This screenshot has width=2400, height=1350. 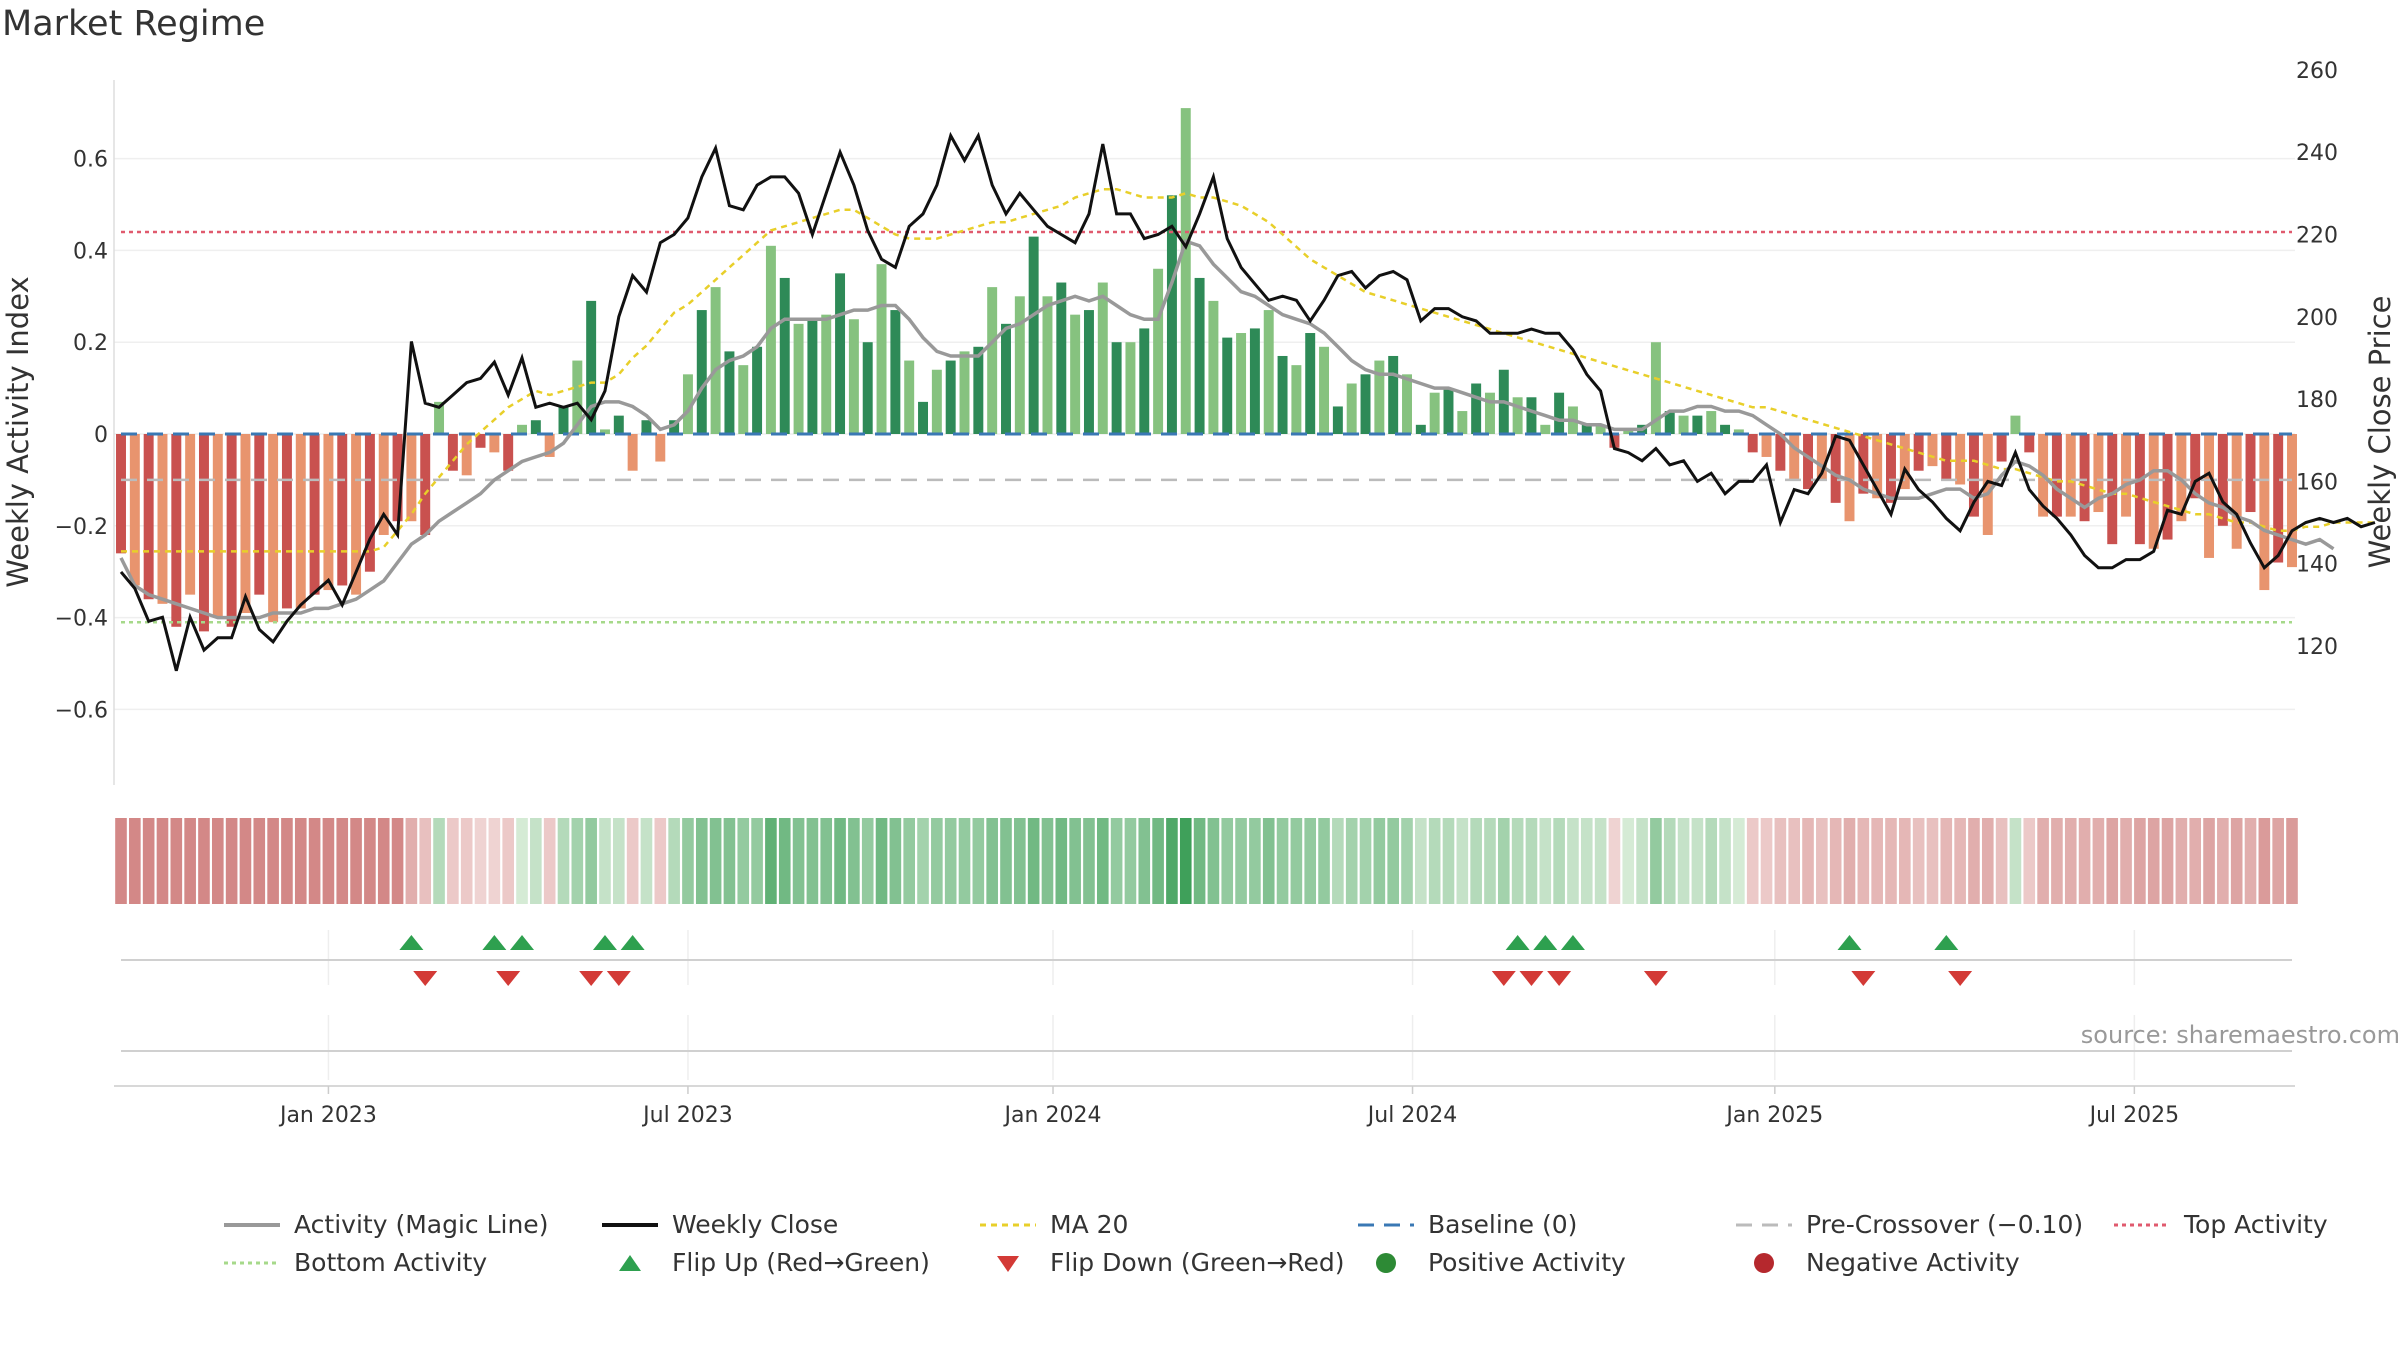 What do you see at coordinates (134, 24) in the screenshot?
I see `chart-title: Market Regime` at bounding box center [134, 24].